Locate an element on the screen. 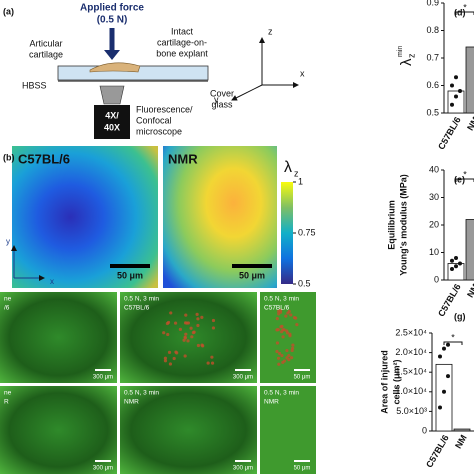  label: Fluorescence/ is located at coordinates (164, 109).